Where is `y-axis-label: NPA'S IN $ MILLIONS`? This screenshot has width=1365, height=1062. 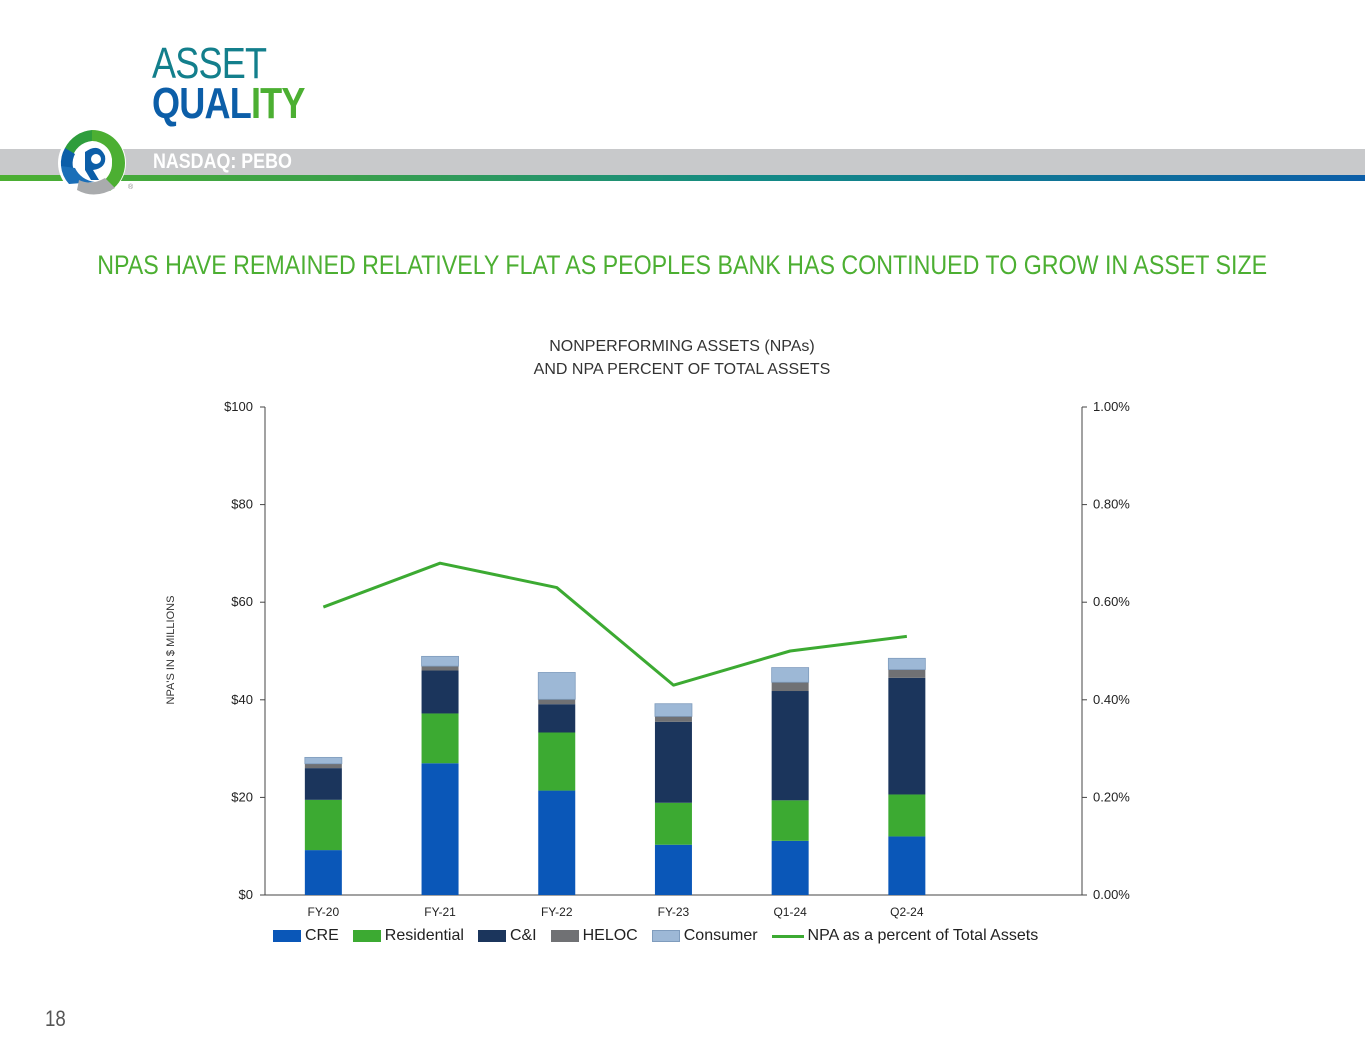
y-axis-label: NPA'S IN $ MILLIONS is located at coordinates (171, 650).